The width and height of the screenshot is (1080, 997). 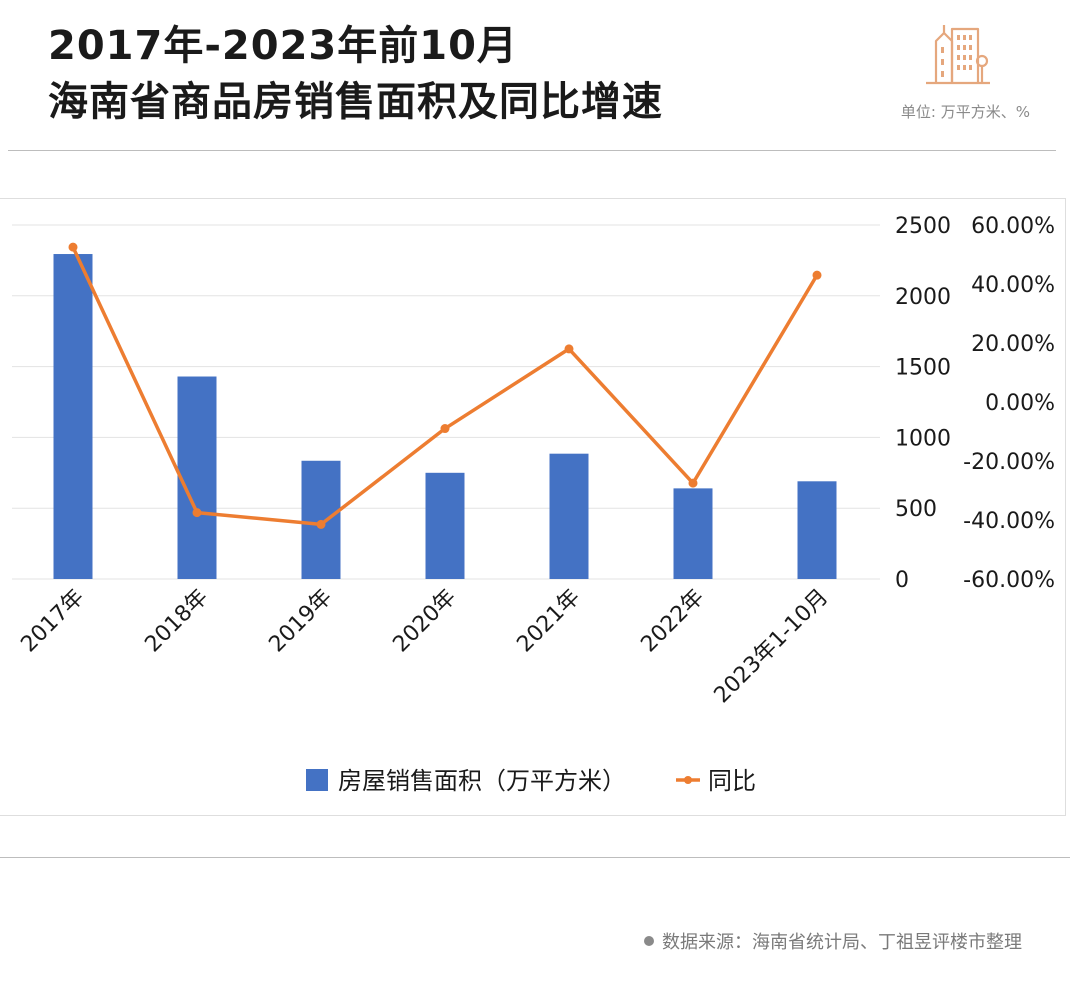 What do you see at coordinates (923, 226) in the screenshot?
I see `left-tick-label: 2500` at bounding box center [923, 226].